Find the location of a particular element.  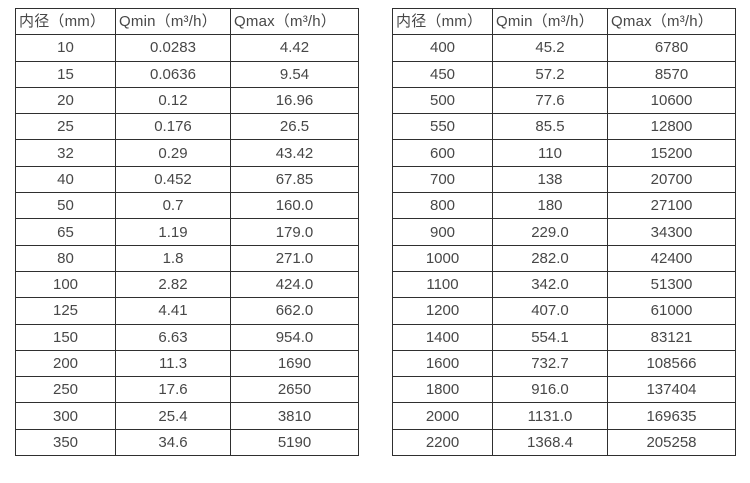

table-cell: 4.41 is located at coordinates (173, 311).